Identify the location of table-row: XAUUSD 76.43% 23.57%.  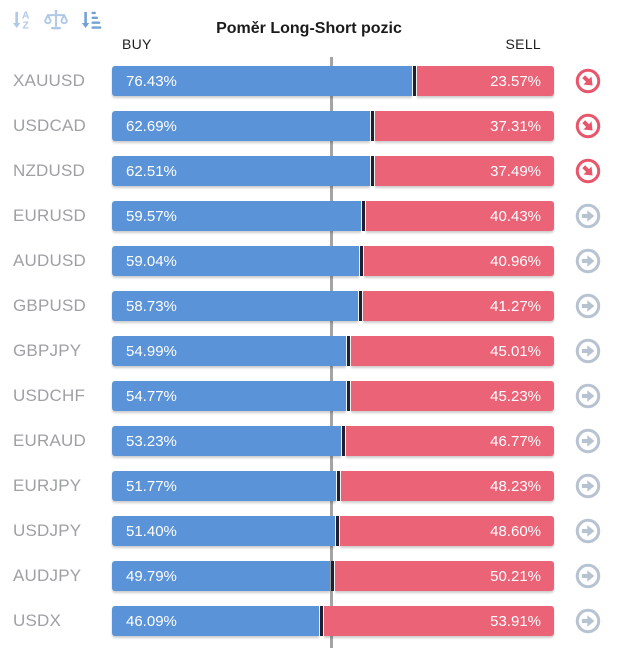
(309, 81).